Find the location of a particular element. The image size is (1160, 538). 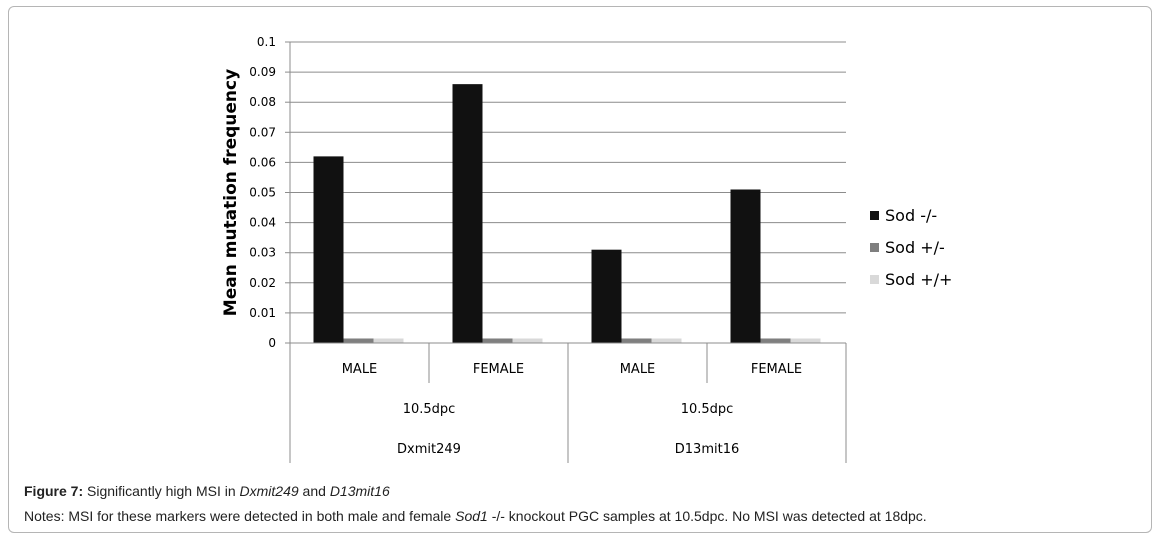

legend-label: Sod +/+ is located at coordinates (918, 279).